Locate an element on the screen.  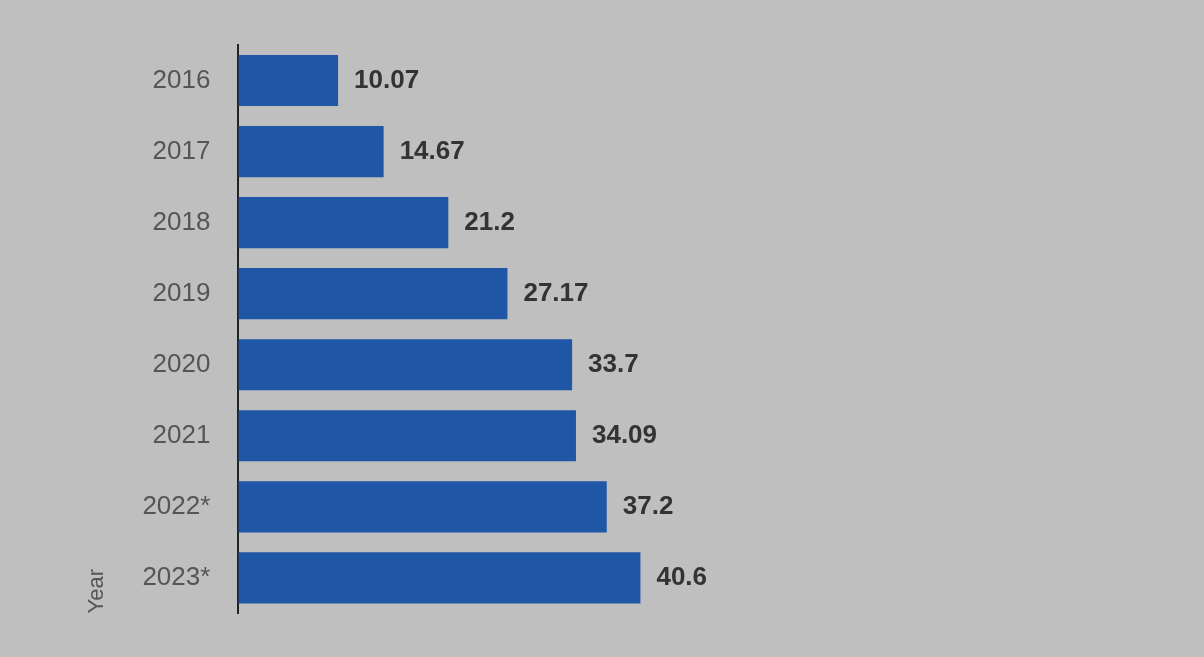
y-tick-label: 2016 is located at coordinates (181, 78).